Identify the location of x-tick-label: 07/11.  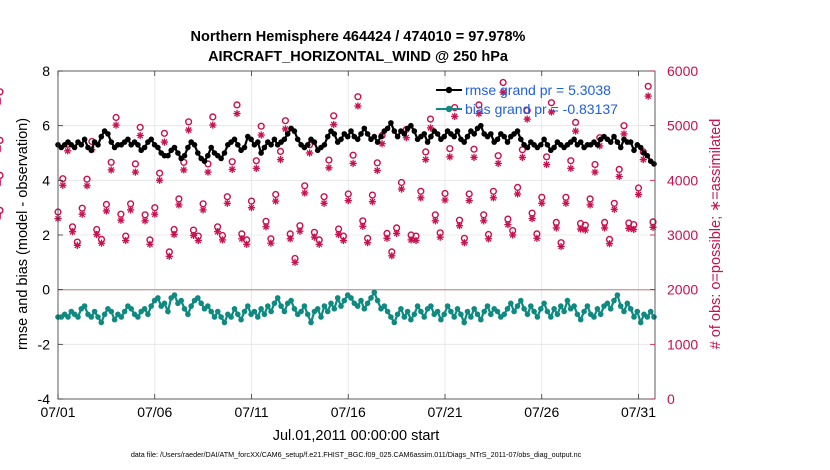
(252, 412).